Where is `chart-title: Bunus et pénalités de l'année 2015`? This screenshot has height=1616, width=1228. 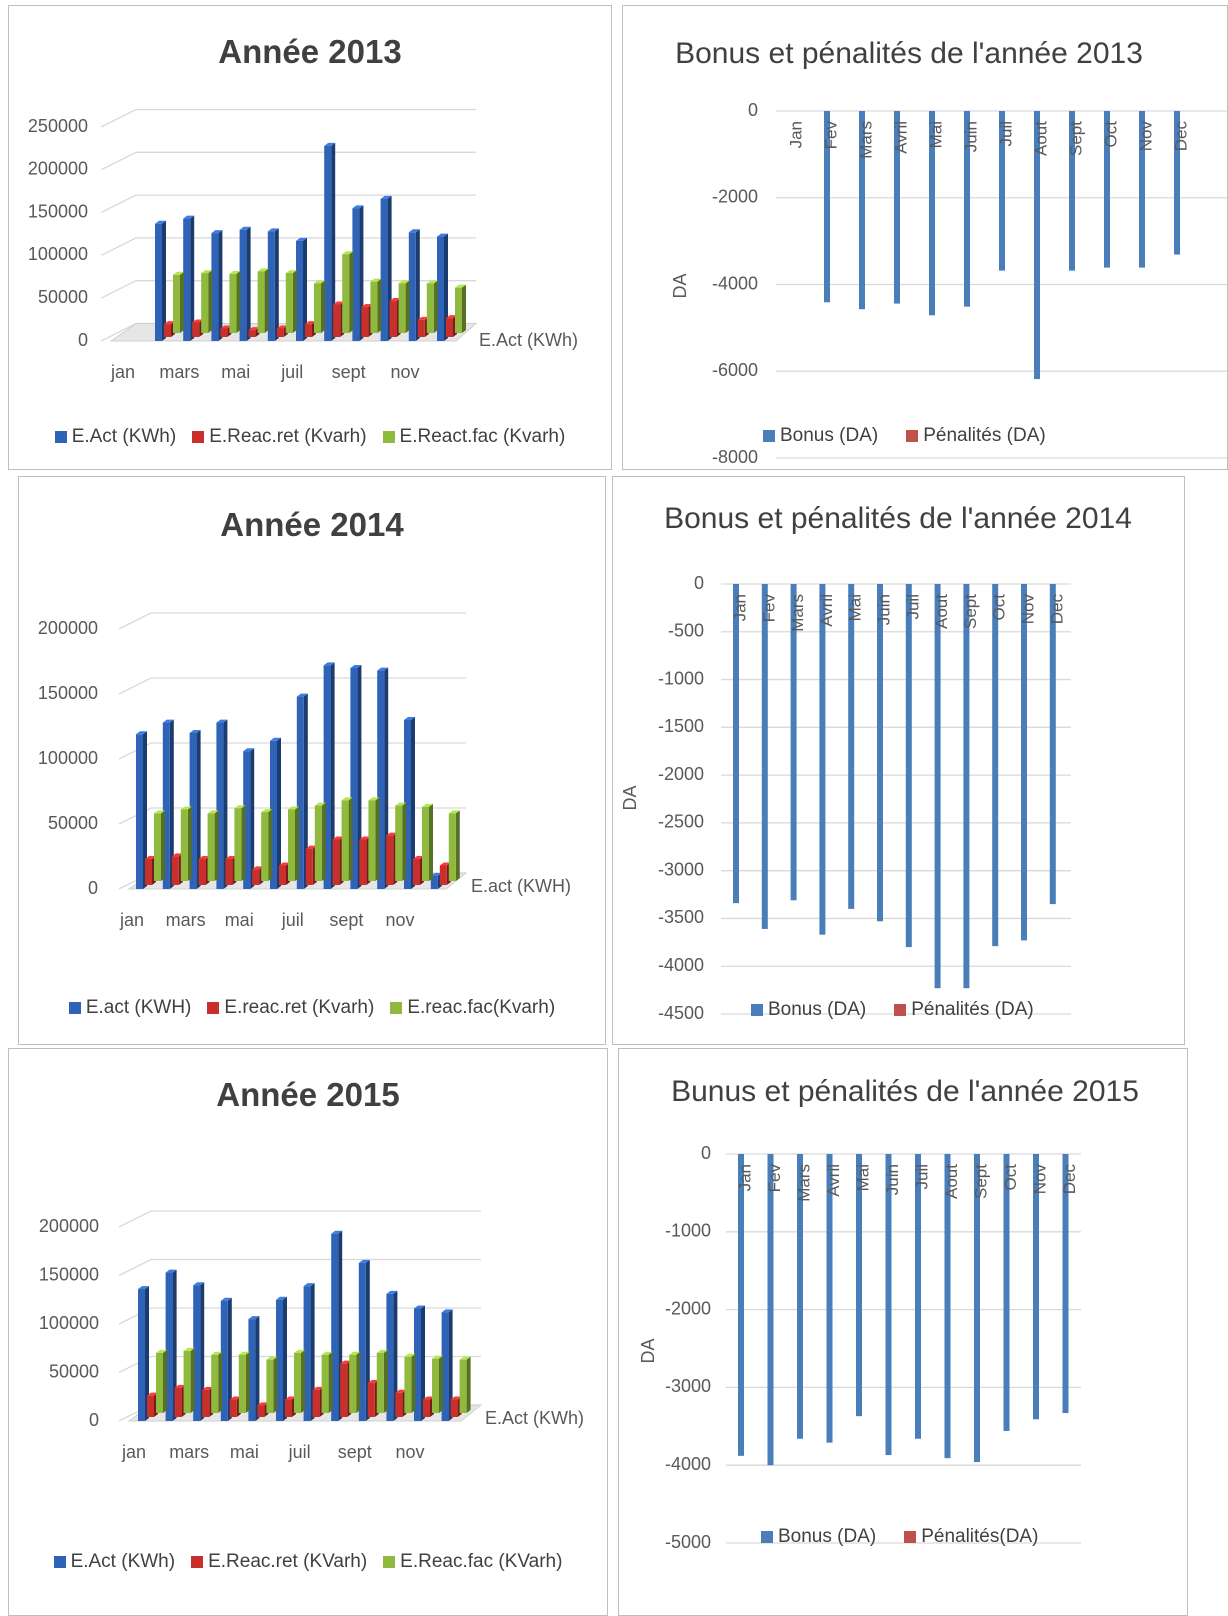
chart-title: Bunus et pénalités de l'année 2015 is located at coordinates (905, 1091).